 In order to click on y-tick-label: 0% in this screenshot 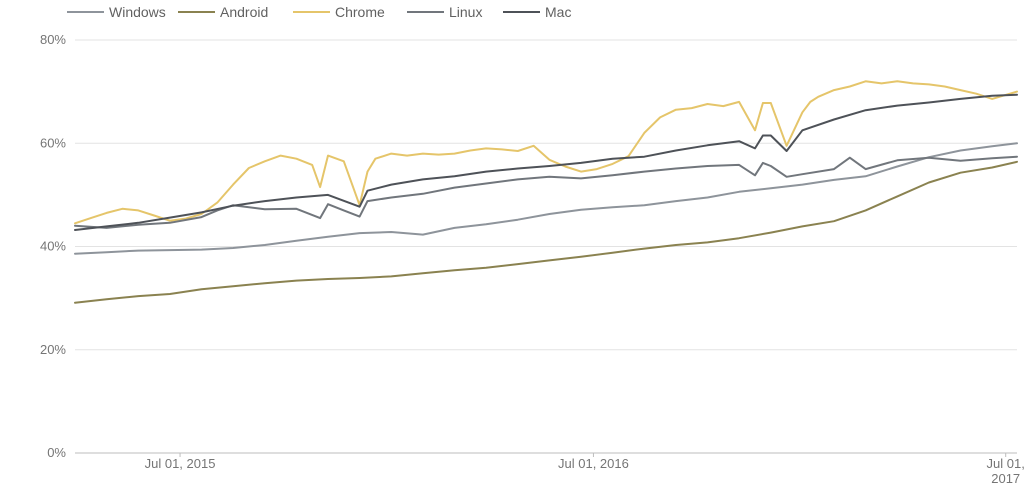, I will do `click(56, 452)`.